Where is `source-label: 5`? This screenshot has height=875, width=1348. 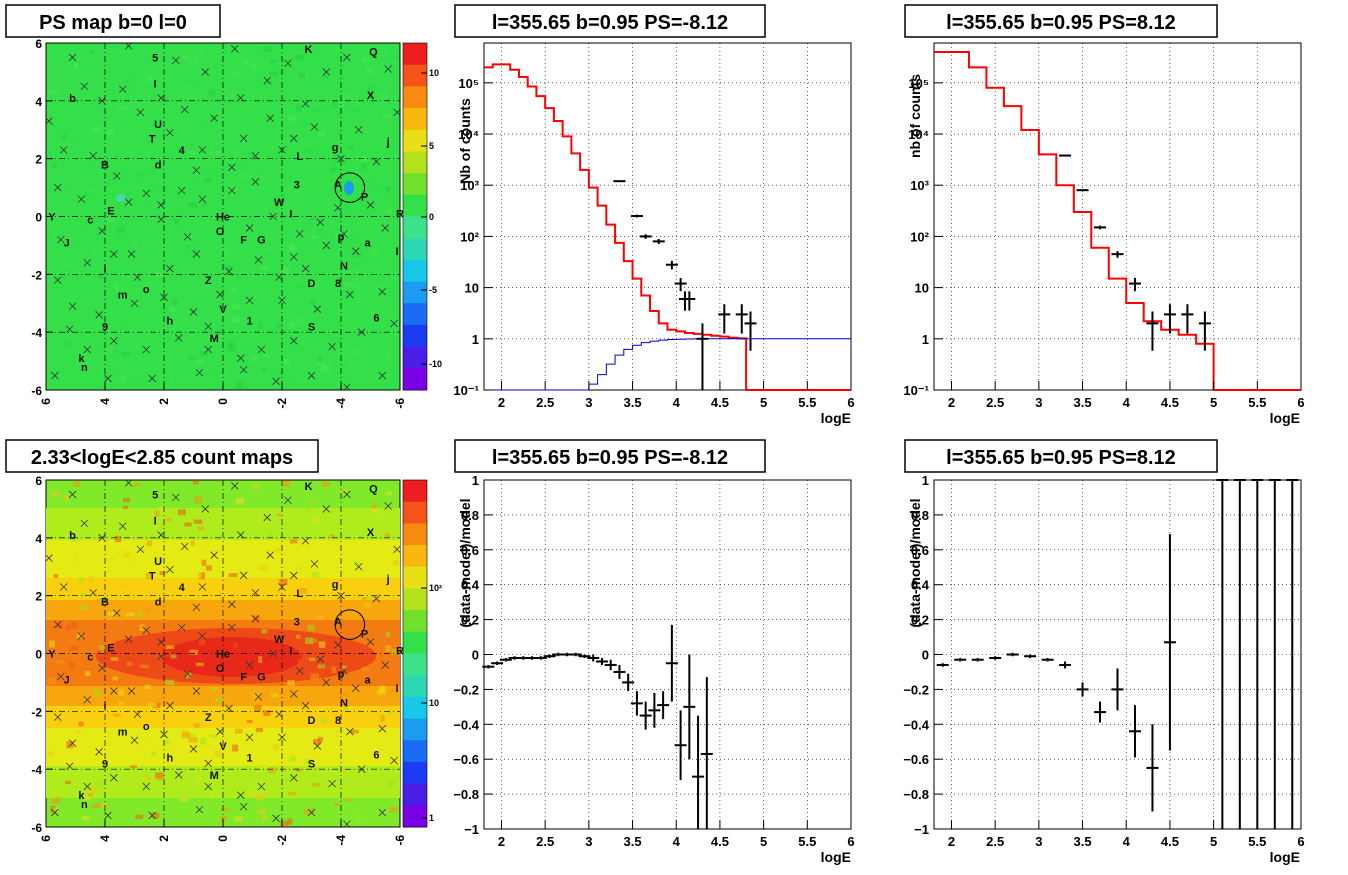 source-label: 5 is located at coordinates (155, 495).